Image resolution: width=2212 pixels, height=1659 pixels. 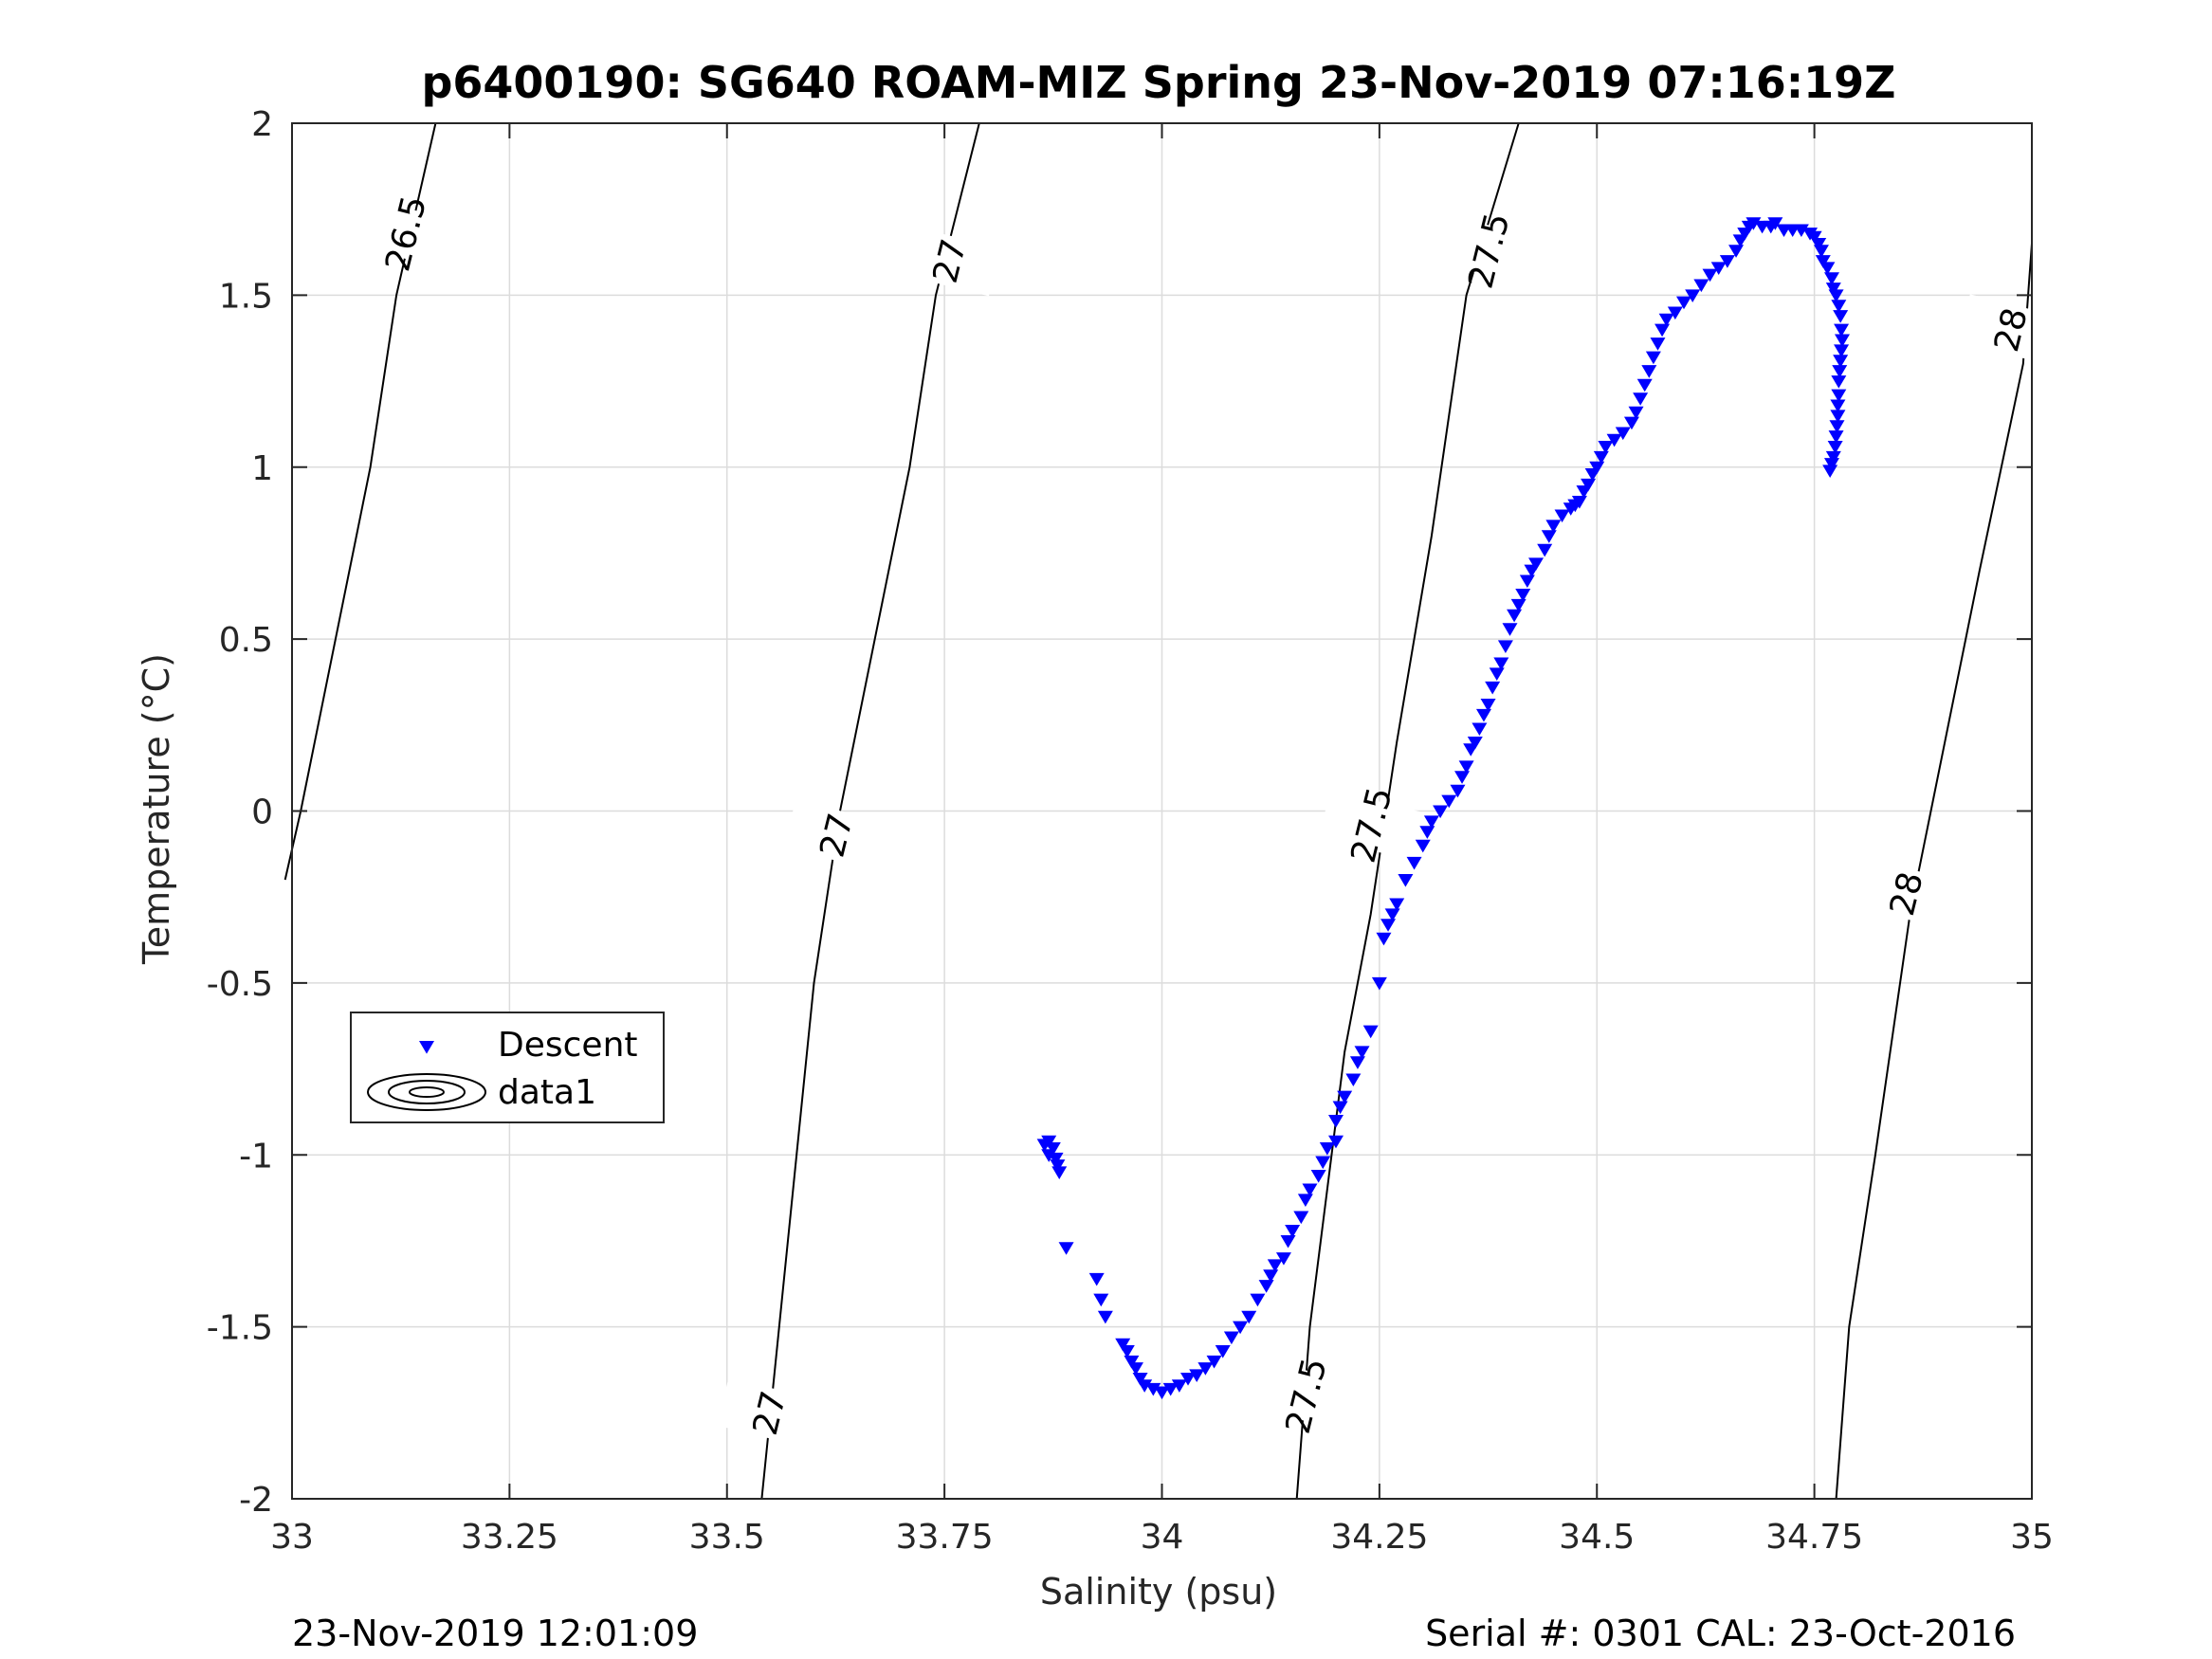 I want to click on y-tick-label: -1.5, so click(x=240, y=1328).